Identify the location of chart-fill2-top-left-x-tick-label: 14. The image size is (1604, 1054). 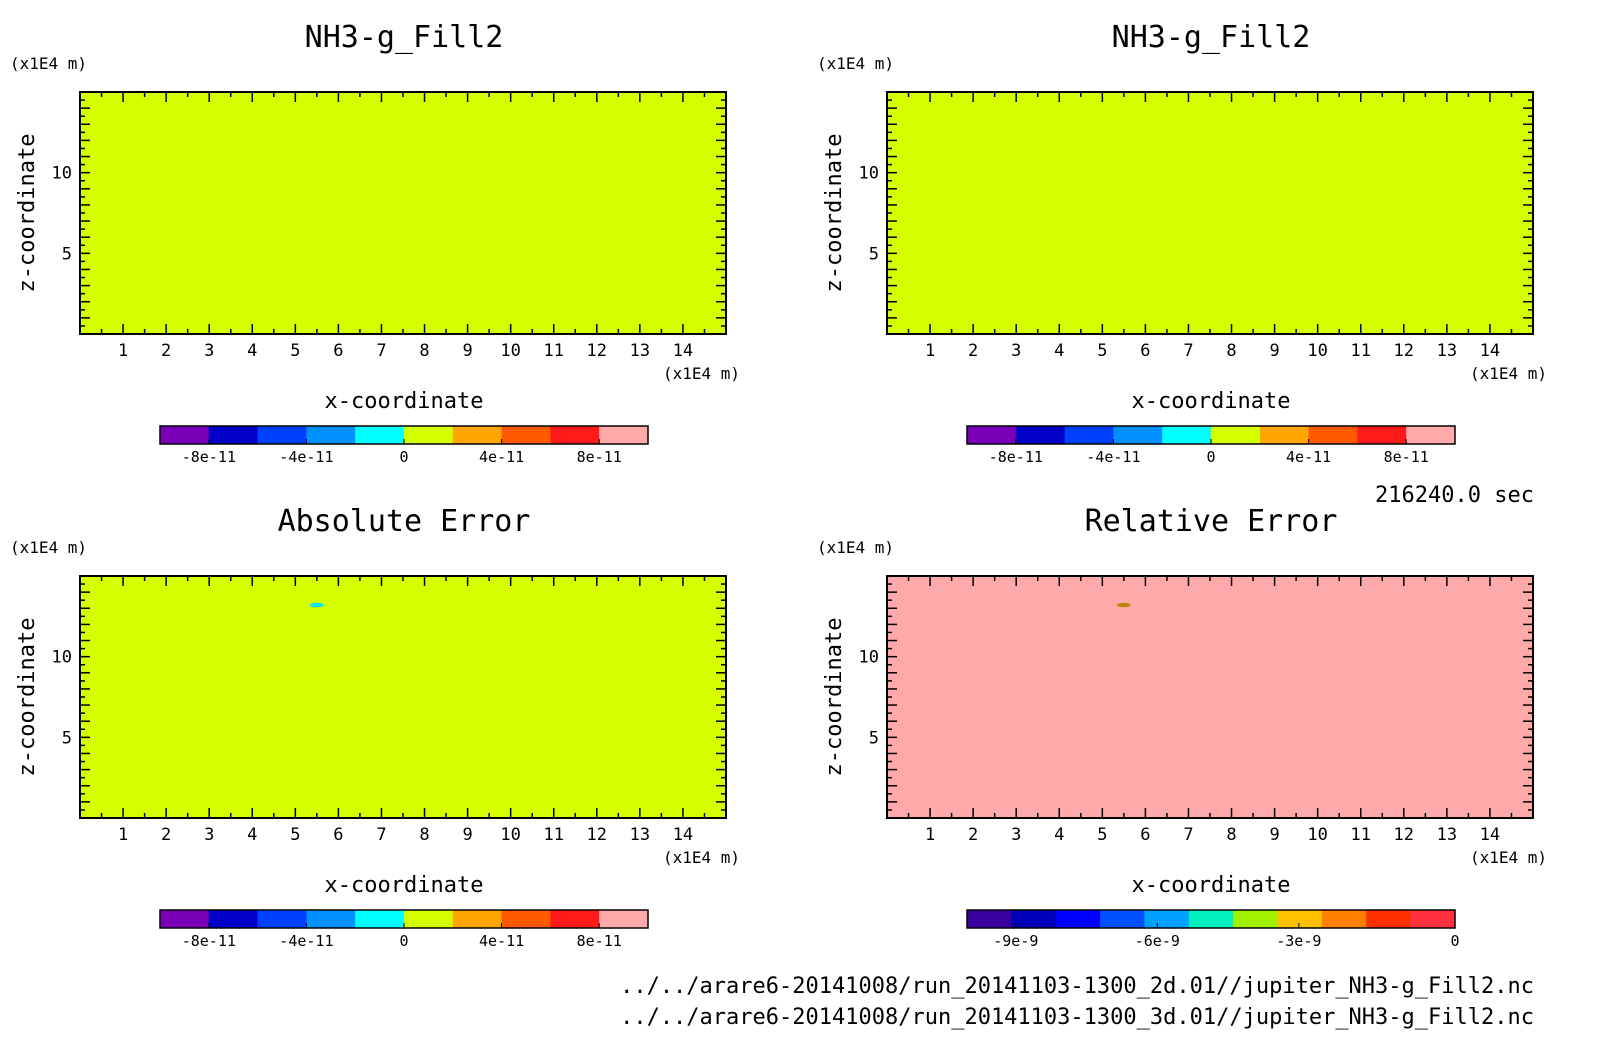
(683, 351).